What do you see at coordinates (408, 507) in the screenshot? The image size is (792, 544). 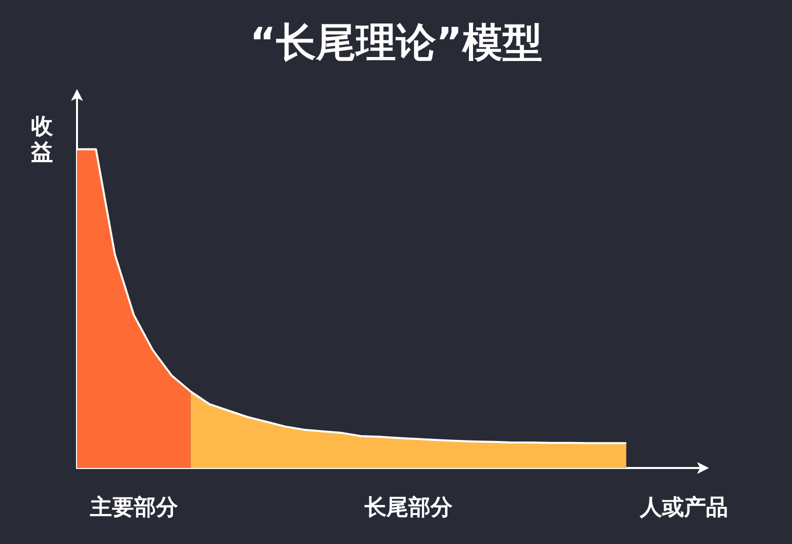 I see `text: 长尾部分` at bounding box center [408, 507].